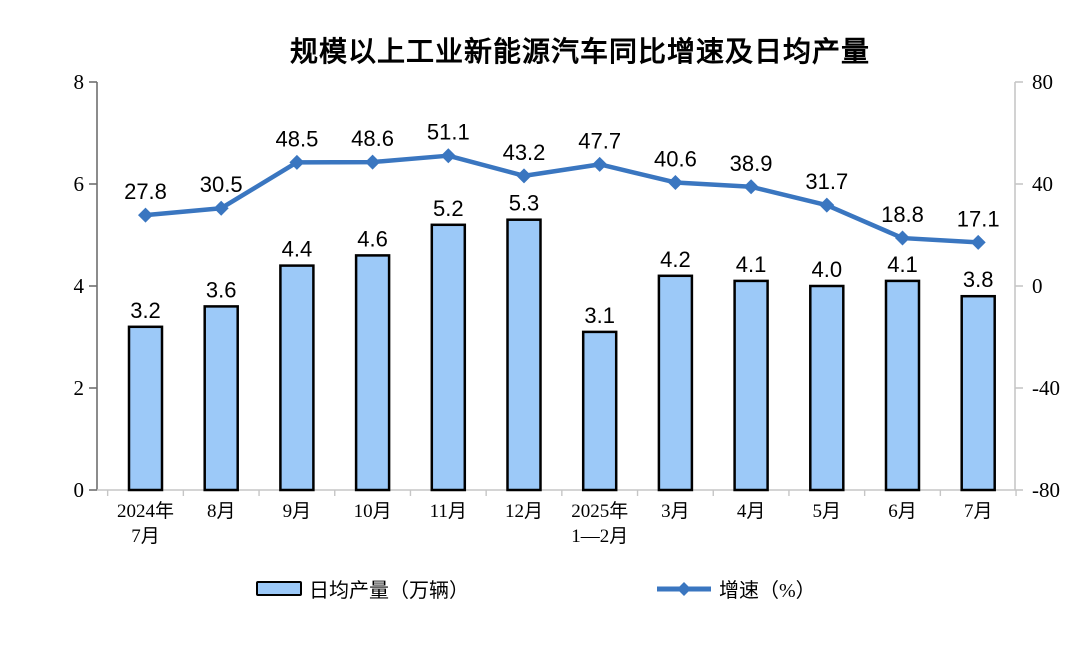 The height and width of the screenshot is (667, 1080). Describe the element at coordinates (562, 199) in the screenshot. I see `growth-line` at that location.